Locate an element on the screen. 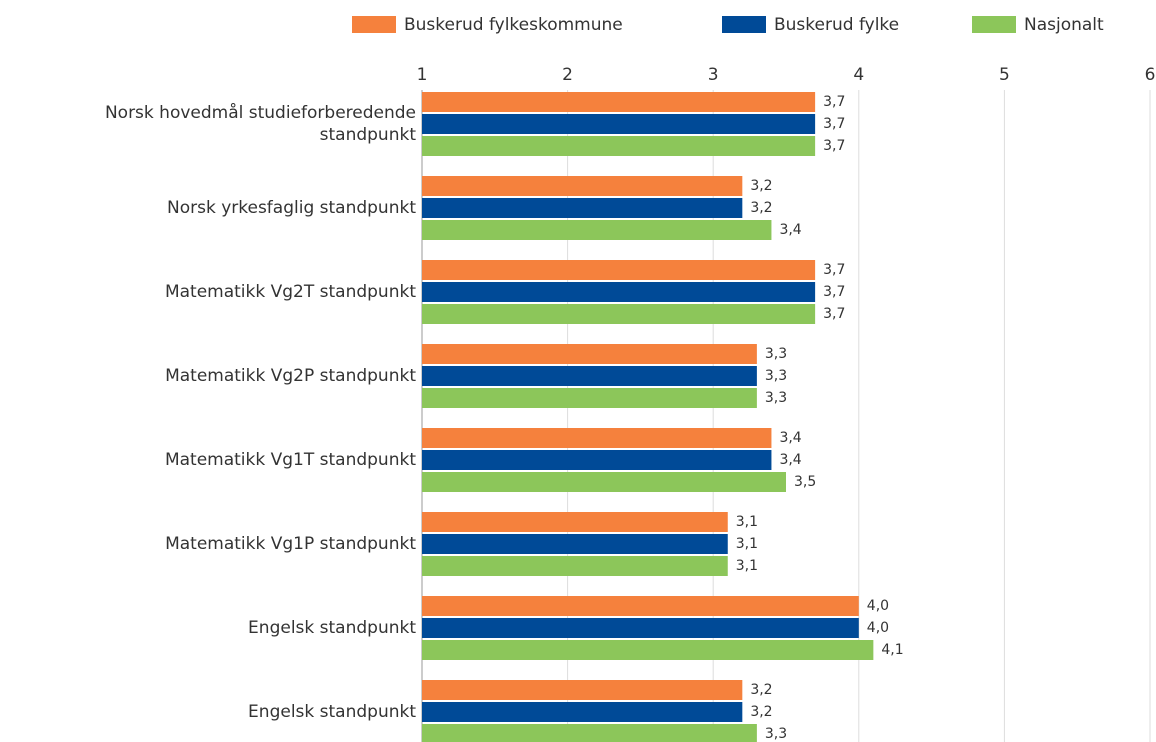 This screenshot has height=742, width=1156. x-tick-label: 2 is located at coordinates (567, 75).